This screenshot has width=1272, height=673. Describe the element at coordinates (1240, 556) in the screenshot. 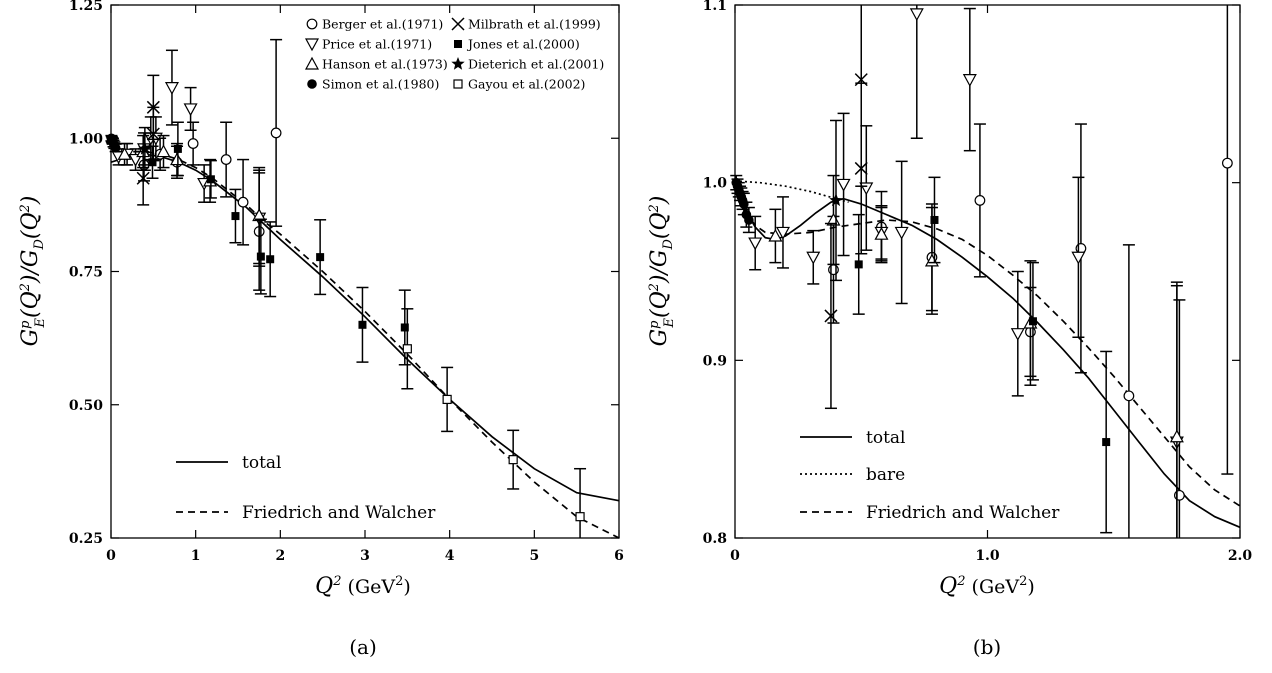

I see `x-tick-label: 2.0` at that location.